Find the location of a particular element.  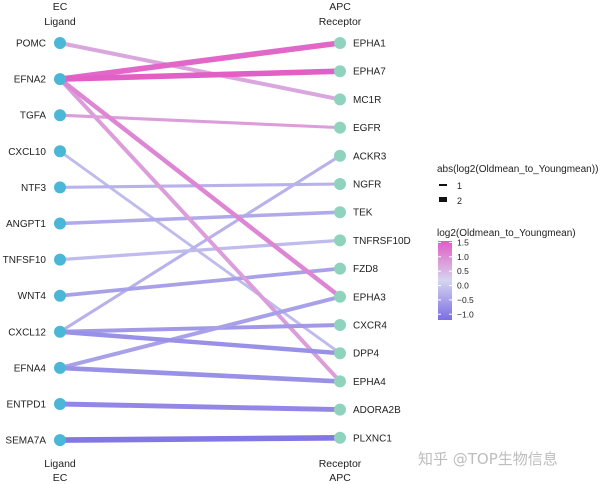

left-bottom-title-line1: Ligand is located at coordinates (60, 464).